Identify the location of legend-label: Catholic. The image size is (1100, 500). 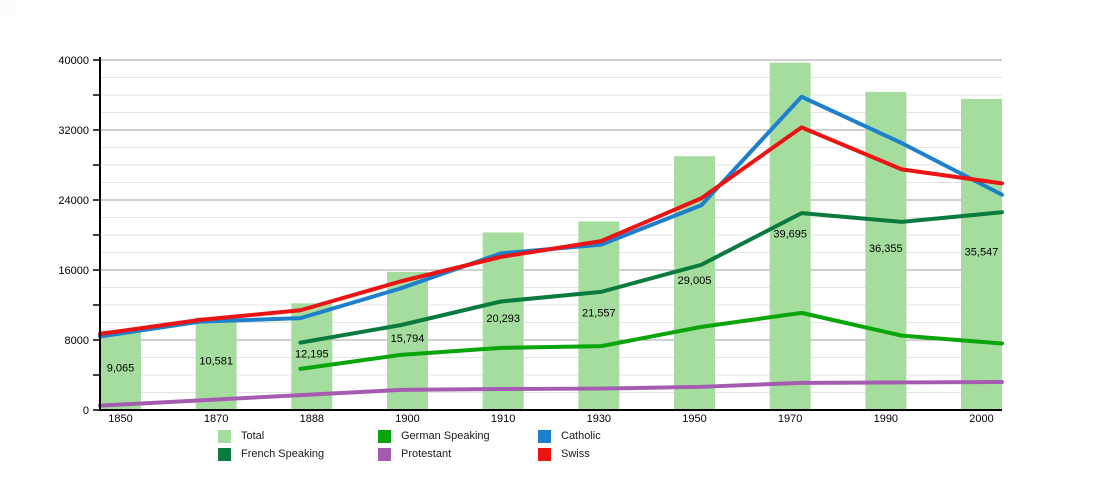
(581, 436).